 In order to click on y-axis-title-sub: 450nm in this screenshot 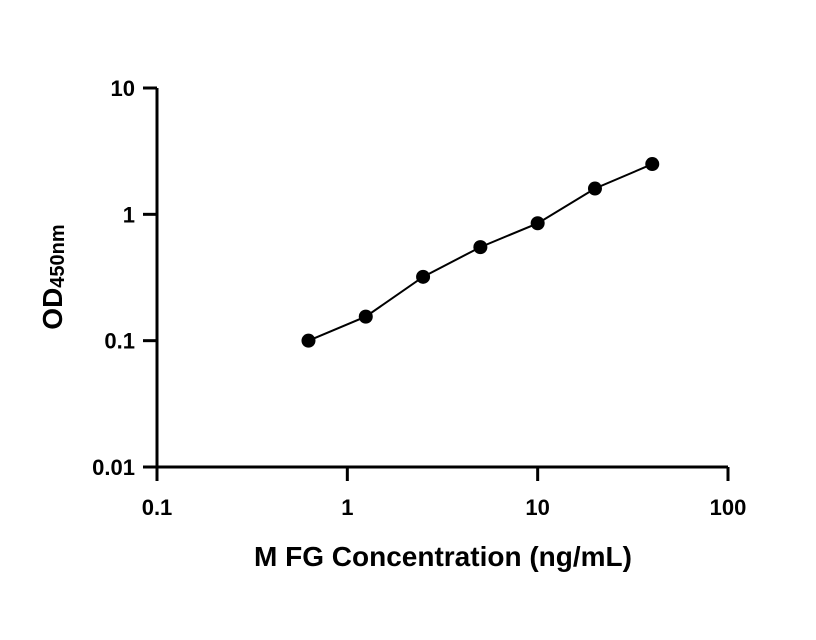, I will do `click(58, 255)`.